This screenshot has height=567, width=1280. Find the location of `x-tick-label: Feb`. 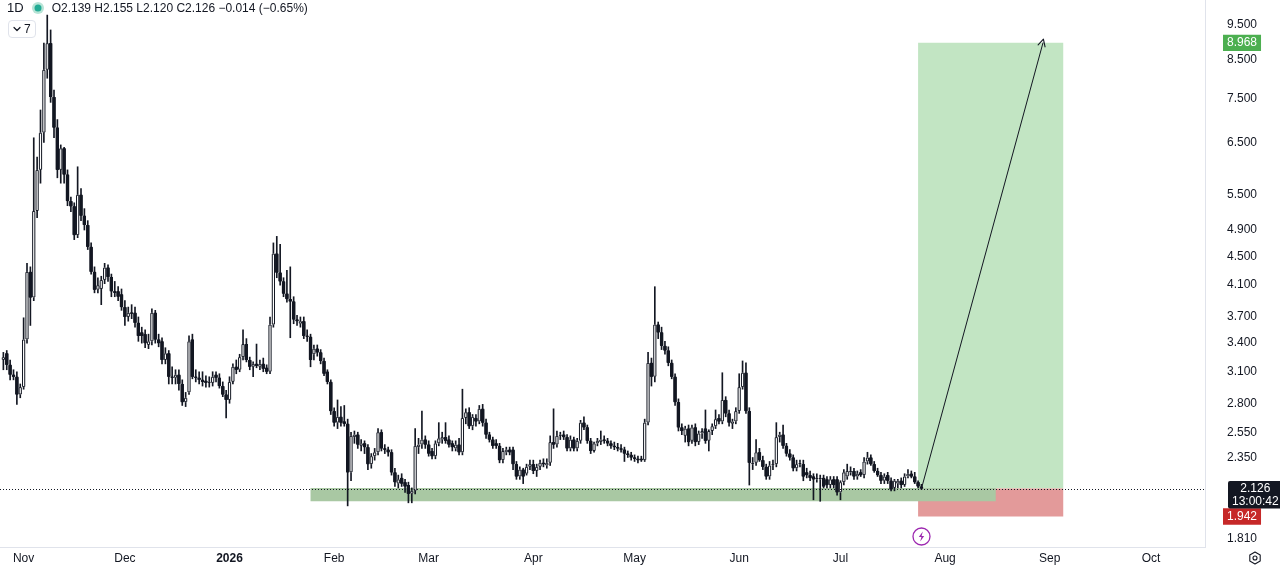

x-tick-label: Feb is located at coordinates (334, 557).